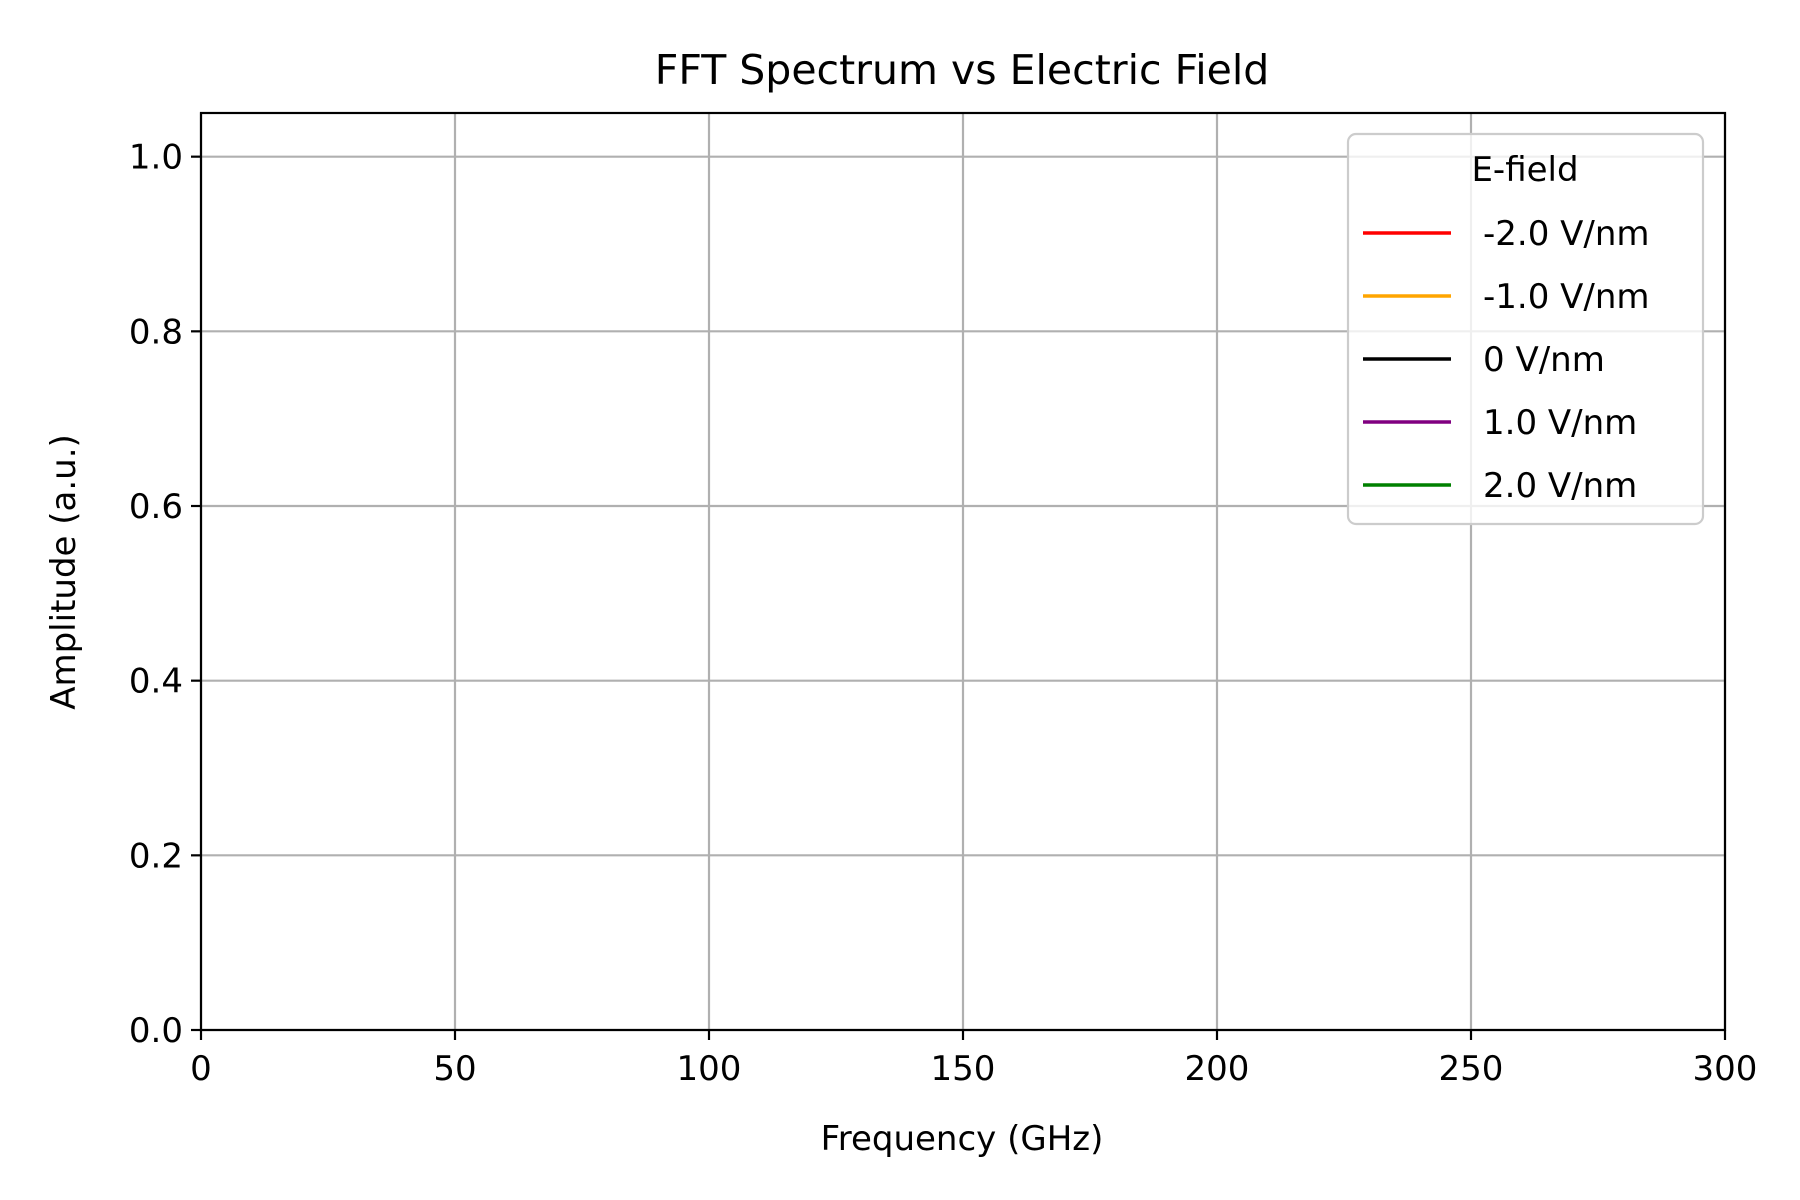 The height and width of the screenshot is (1200, 1800). Describe the element at coordinates (1524, 170) in the screenshot. I see `legend-title: E-field` at that location.